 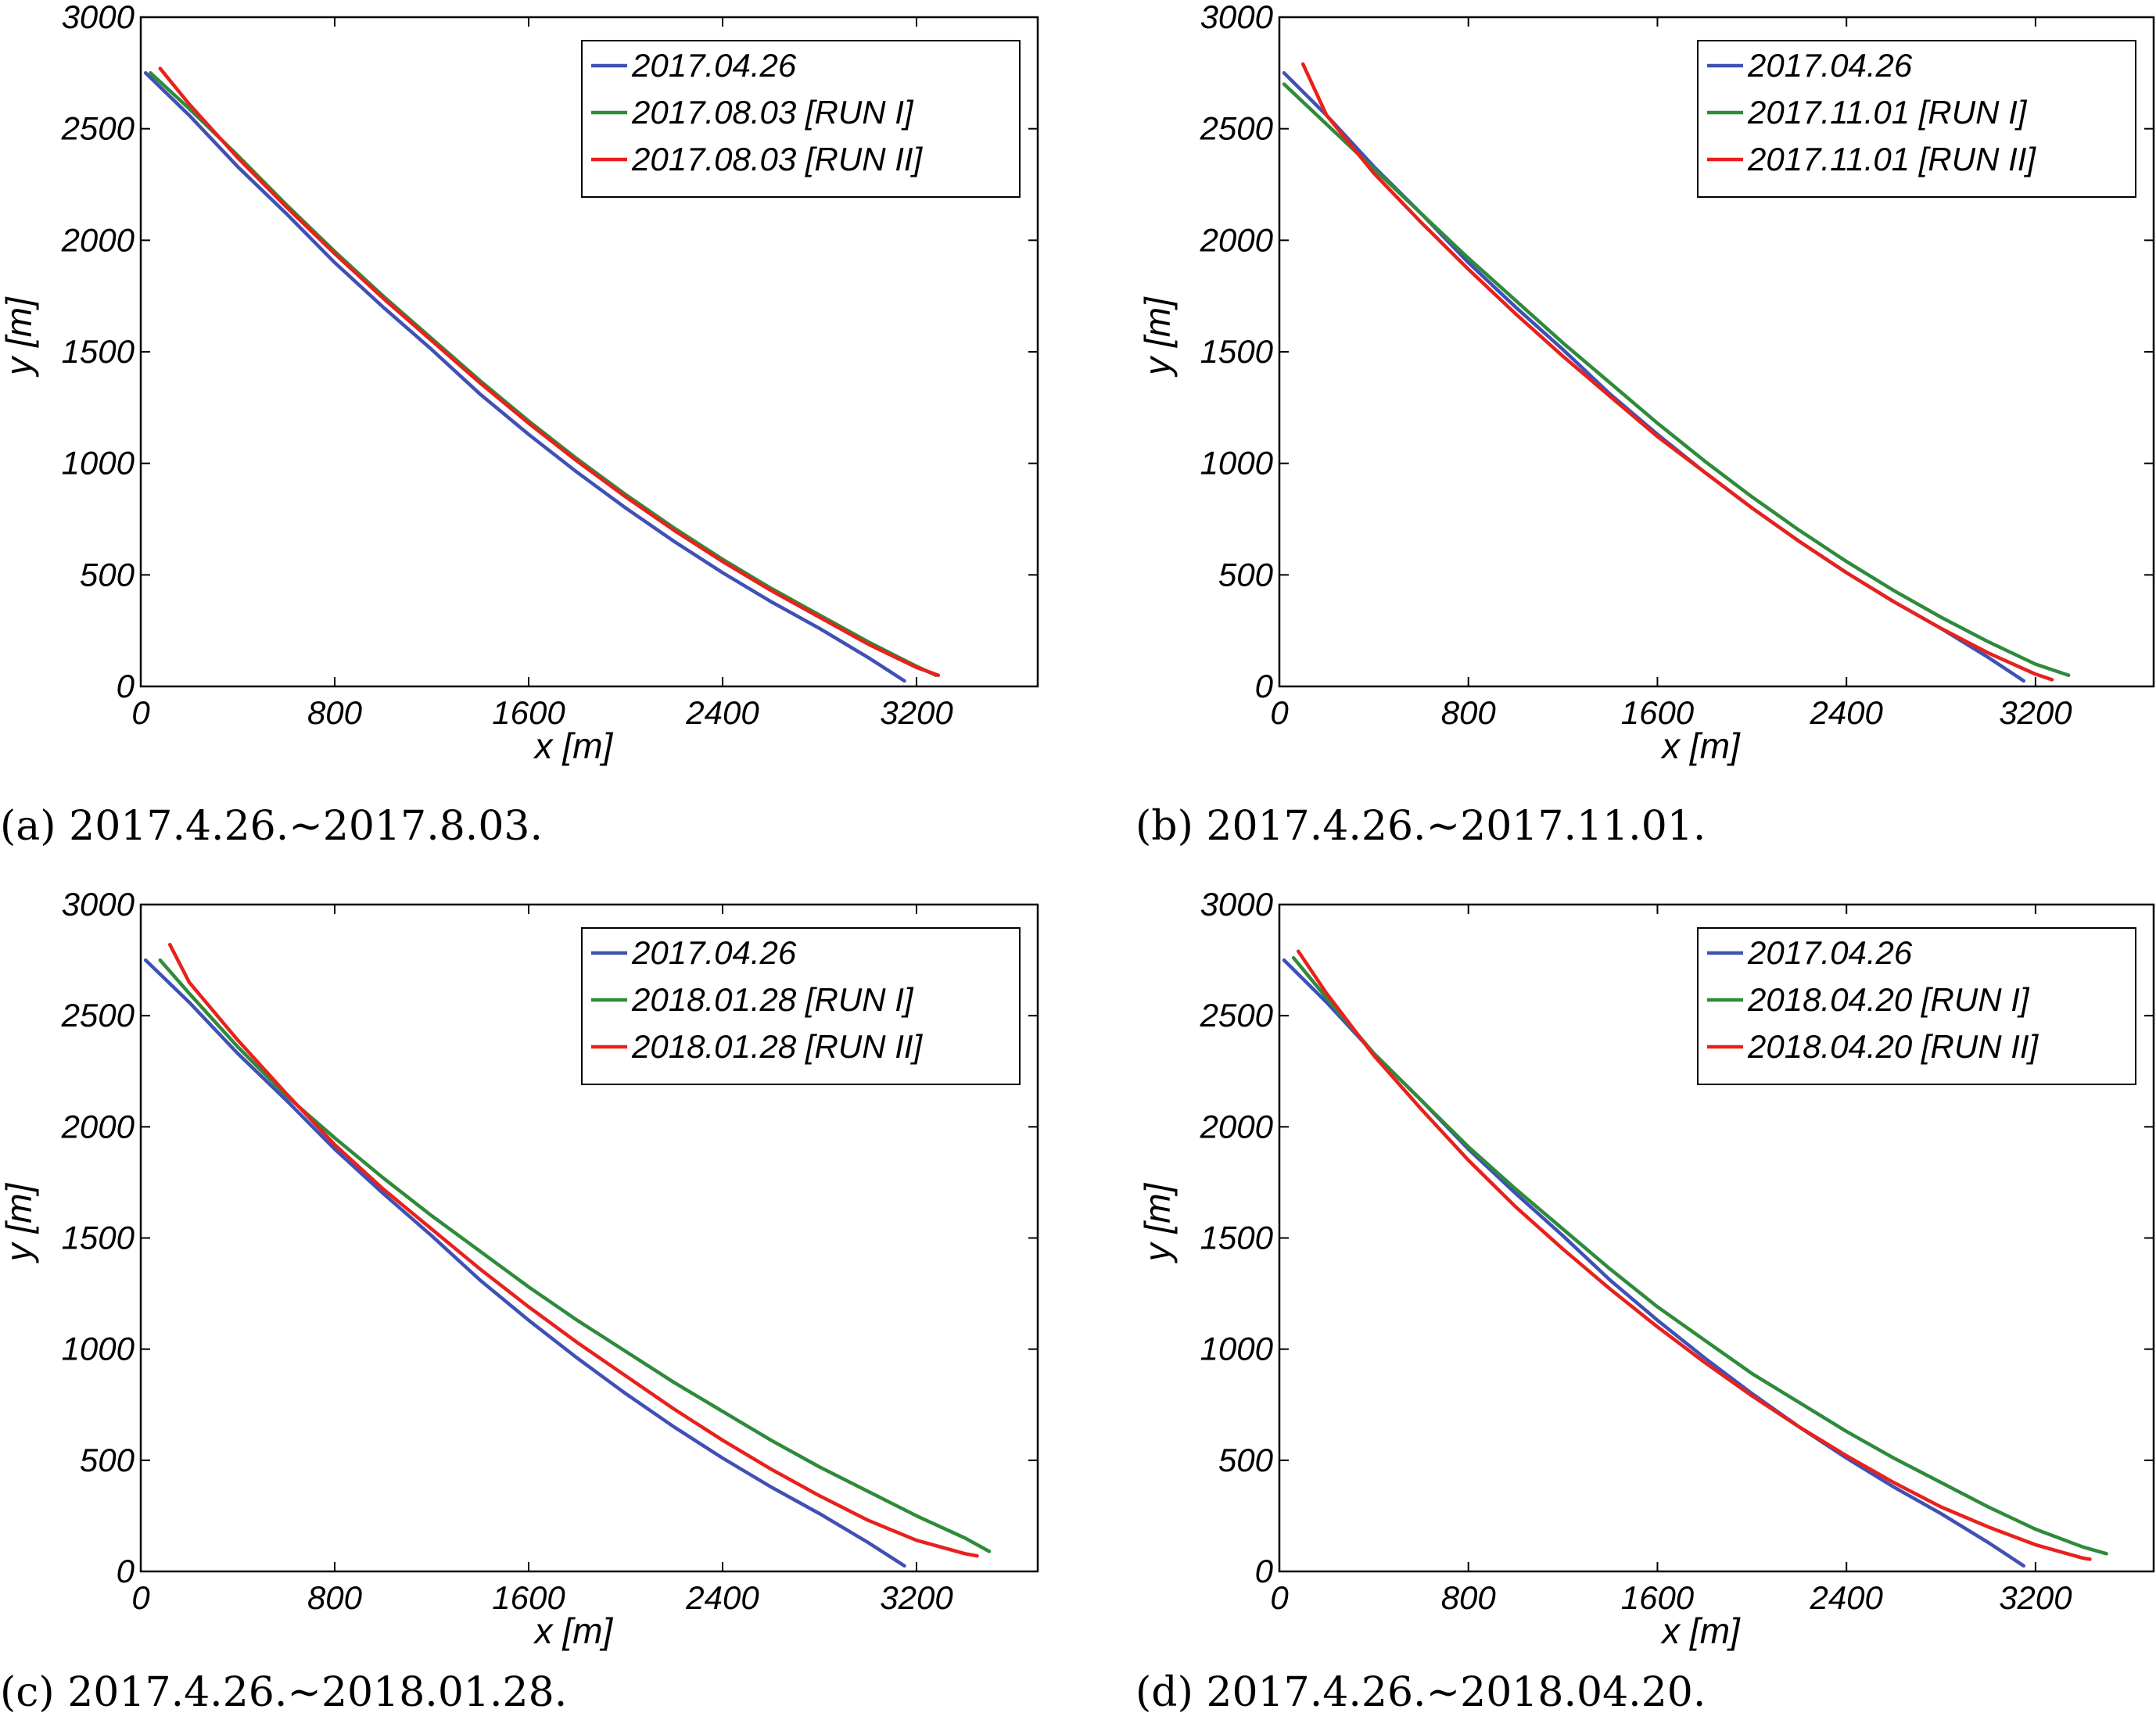 I want to click on legend-label: 2018.01.28 [RUN I], so click(x=772, y=999).